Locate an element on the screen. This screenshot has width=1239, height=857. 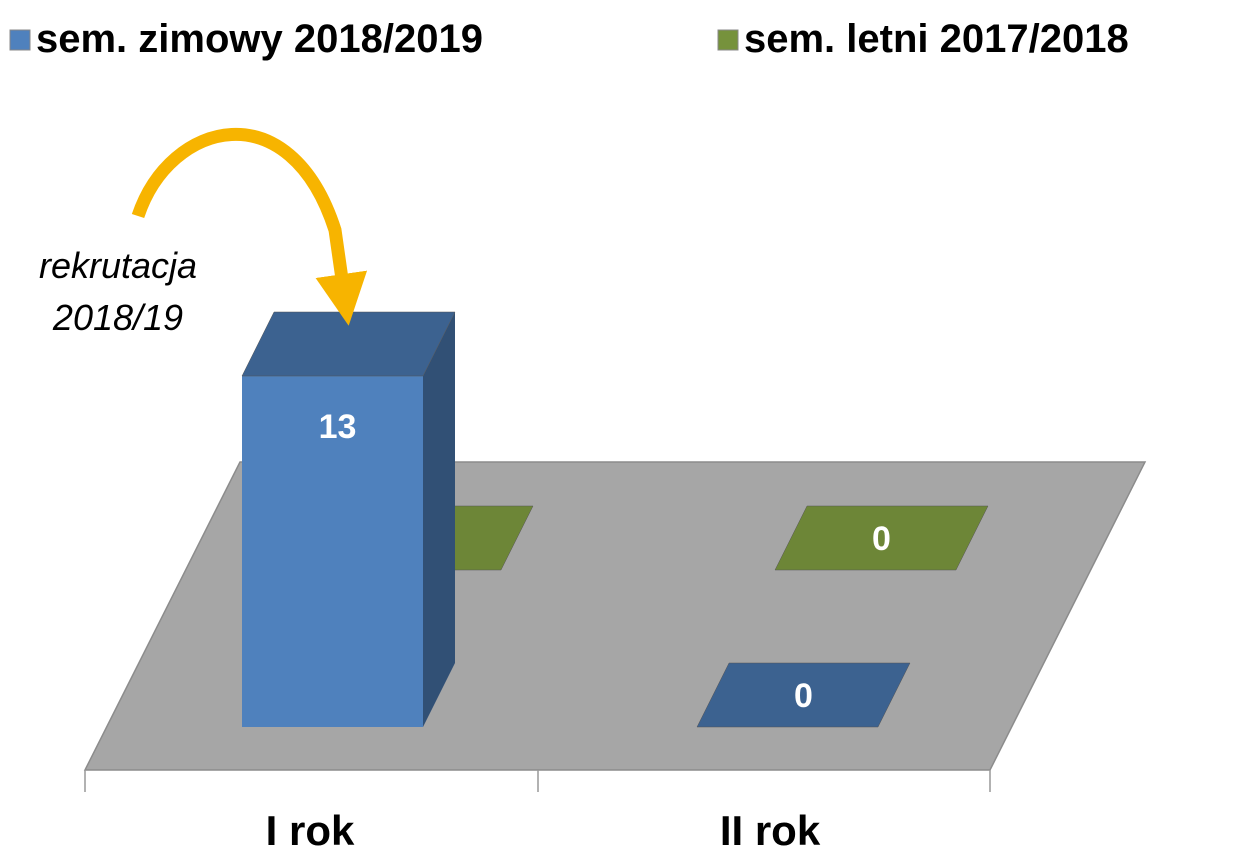
annotation-arrow is located at coordinates (249, 227).